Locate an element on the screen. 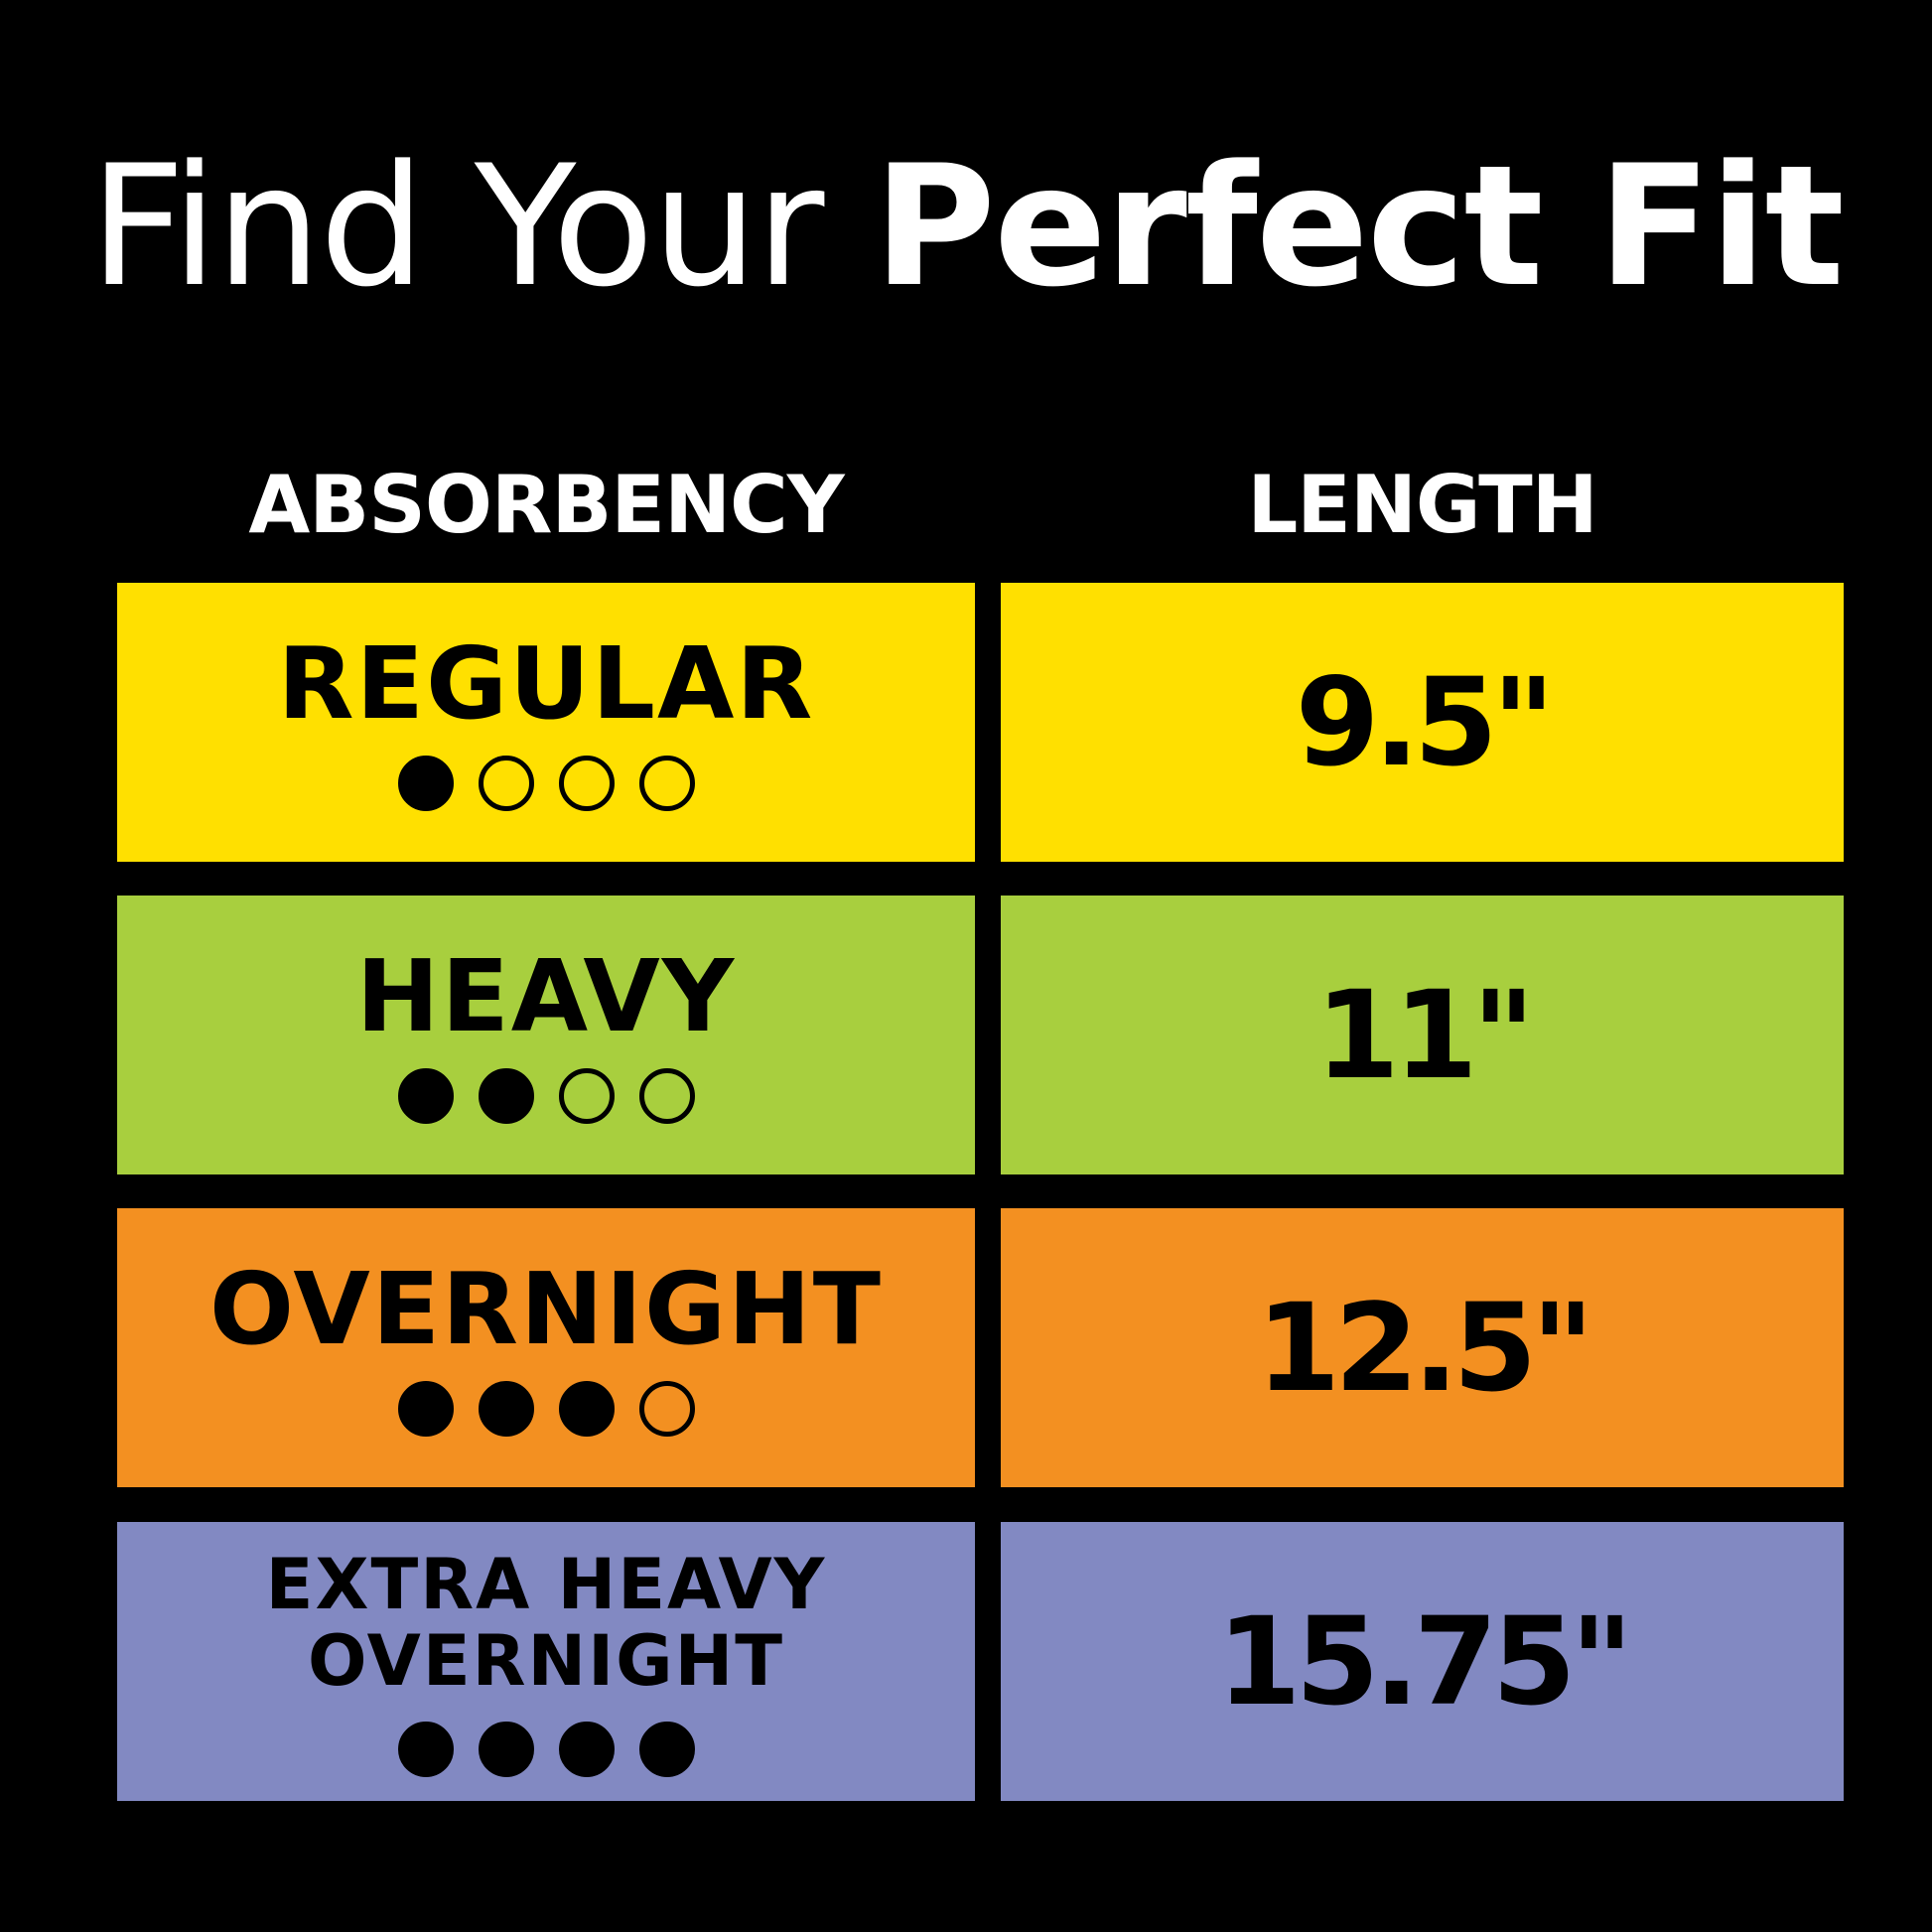 This screenshot has width=1932, height=1932. absorbency-cell: REGULAR is located at coordinates (546, 723).